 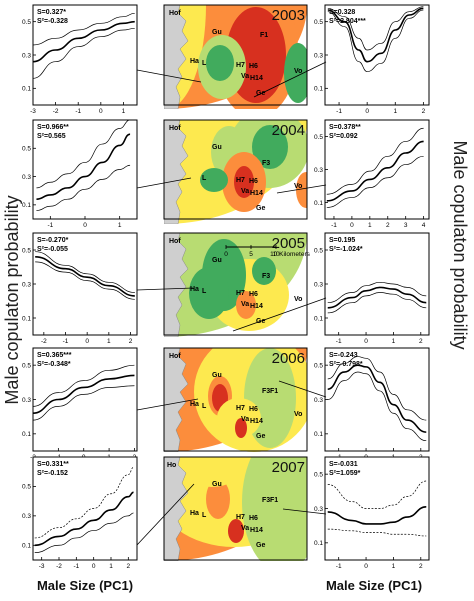 What do you see at coordinates (264, 35) in the screenshot?
I see `site-label: F1` at bounding box center [264, 35].